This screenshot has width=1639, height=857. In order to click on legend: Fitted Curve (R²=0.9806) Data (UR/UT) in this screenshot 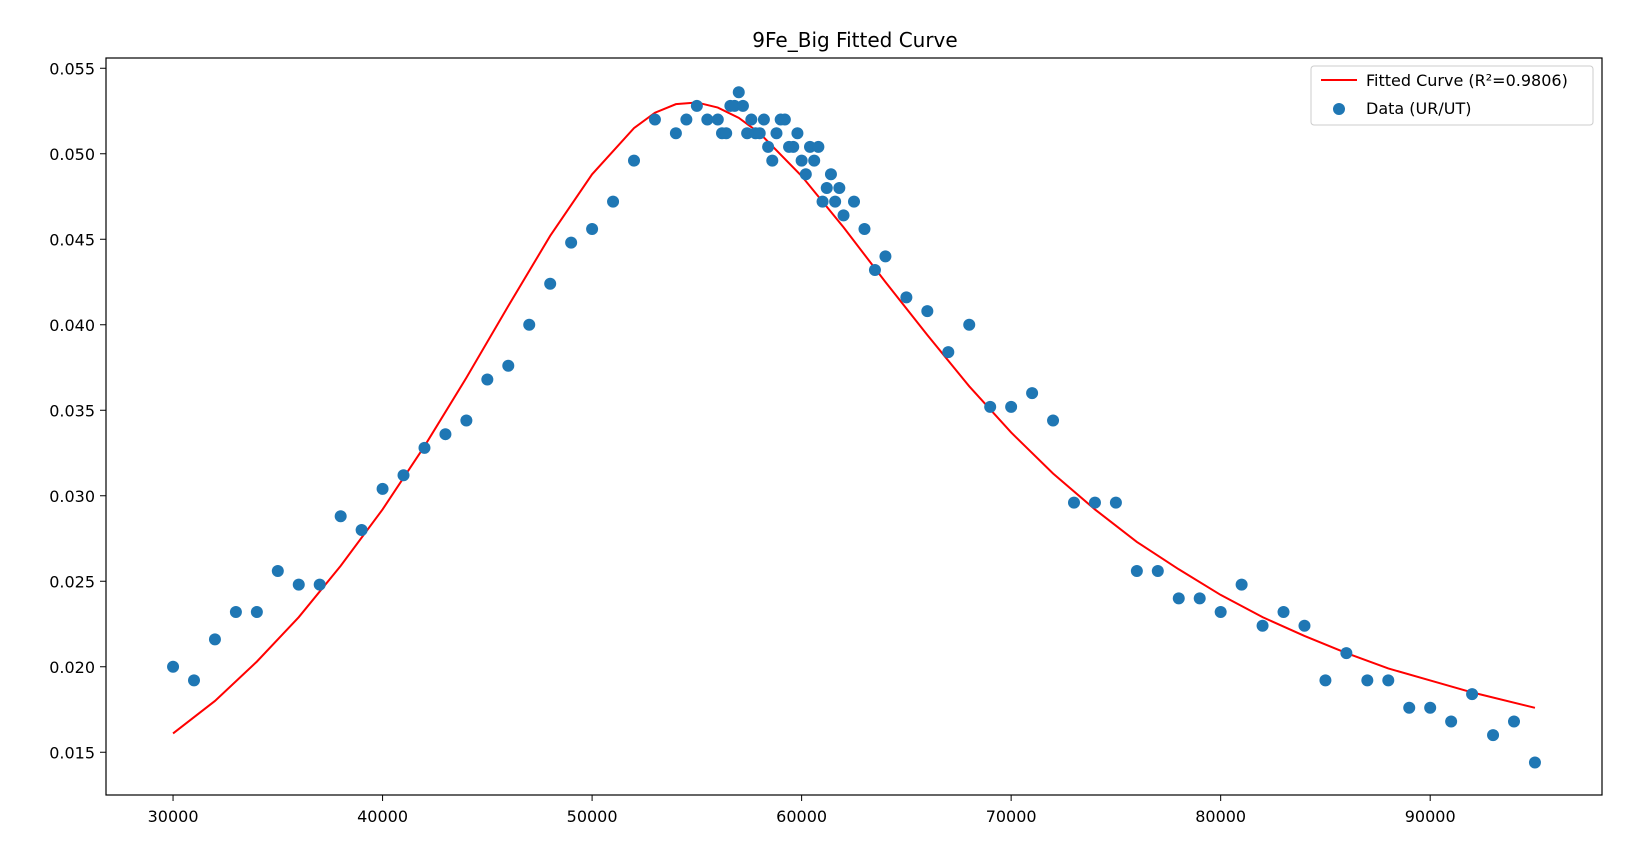, I will do `click(1452, 95)`.